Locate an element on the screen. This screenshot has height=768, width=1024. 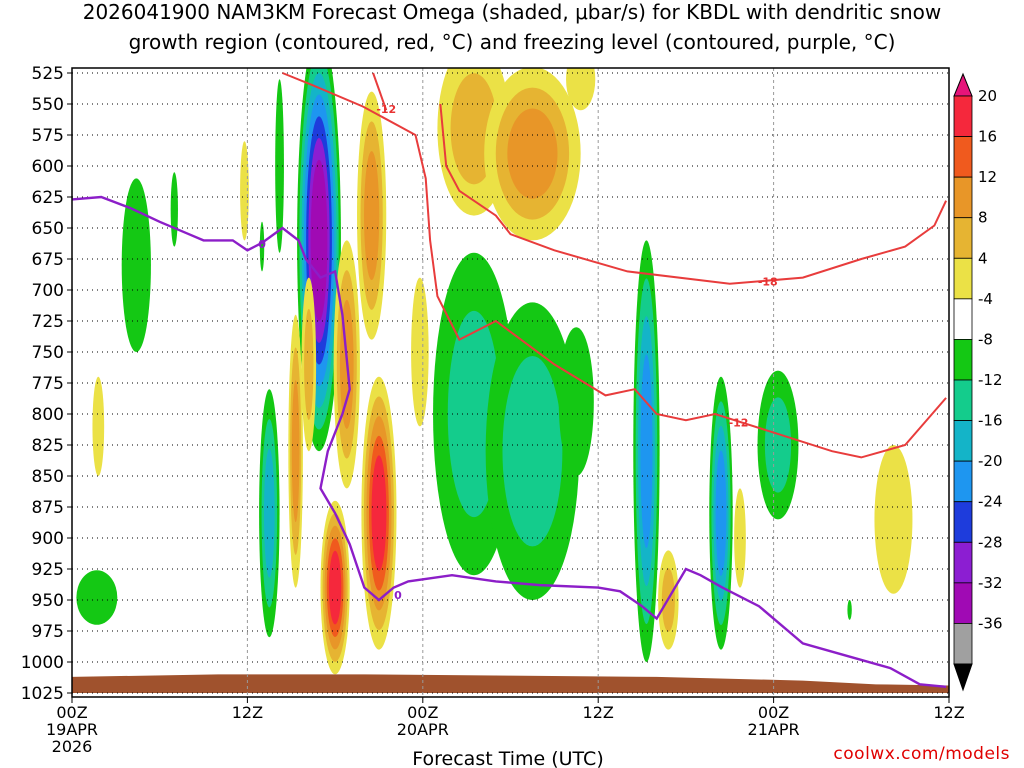
colorbar-label-12: 12 is located at coordinates (987, 177).